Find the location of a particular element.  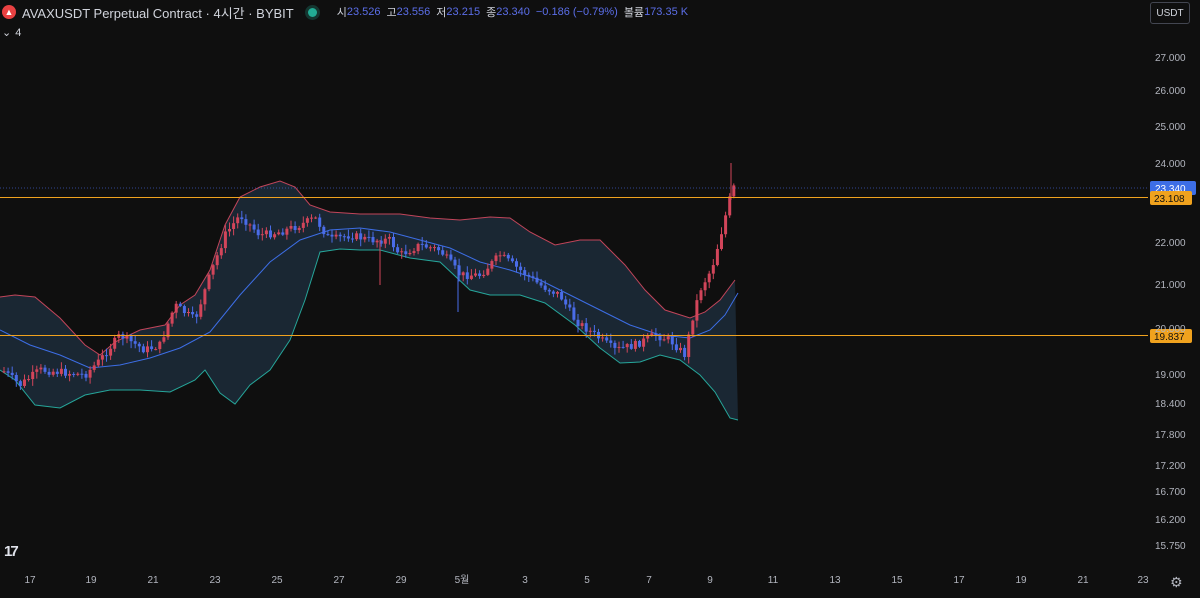

open-label: 시 is located at coordinates (341, 13).